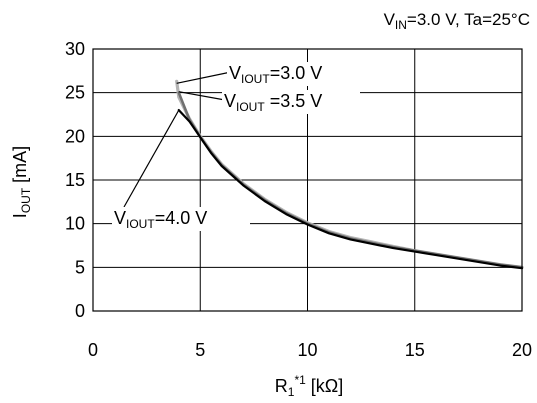  Describe the element at coordinates (160, 219) in the screenshot. I see `series-label-3: VIOUT=4.0 V` at that location.